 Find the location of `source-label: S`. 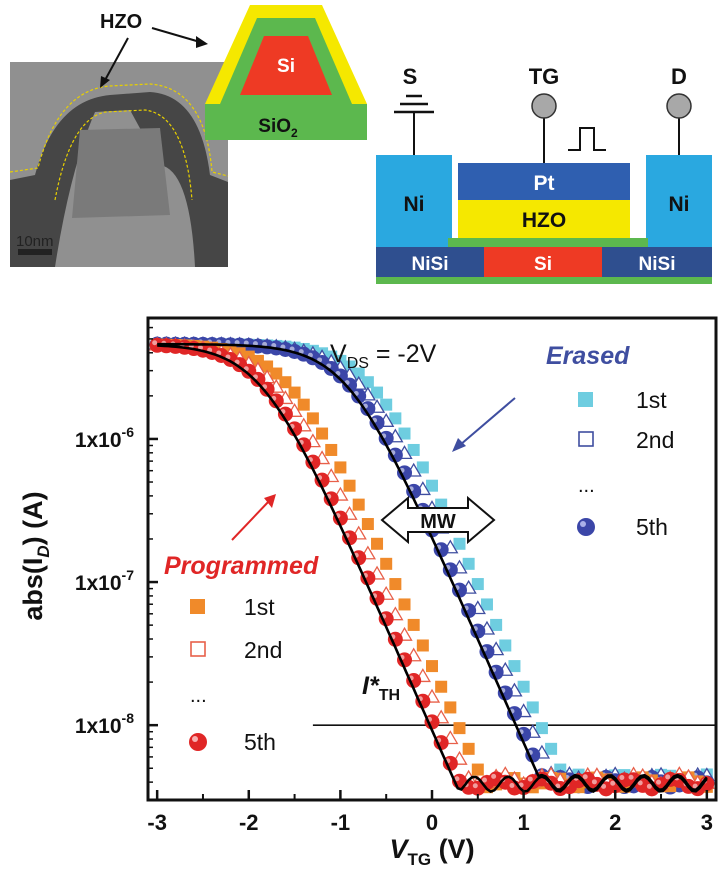

source-label: S is located at coordinates (410, 76).